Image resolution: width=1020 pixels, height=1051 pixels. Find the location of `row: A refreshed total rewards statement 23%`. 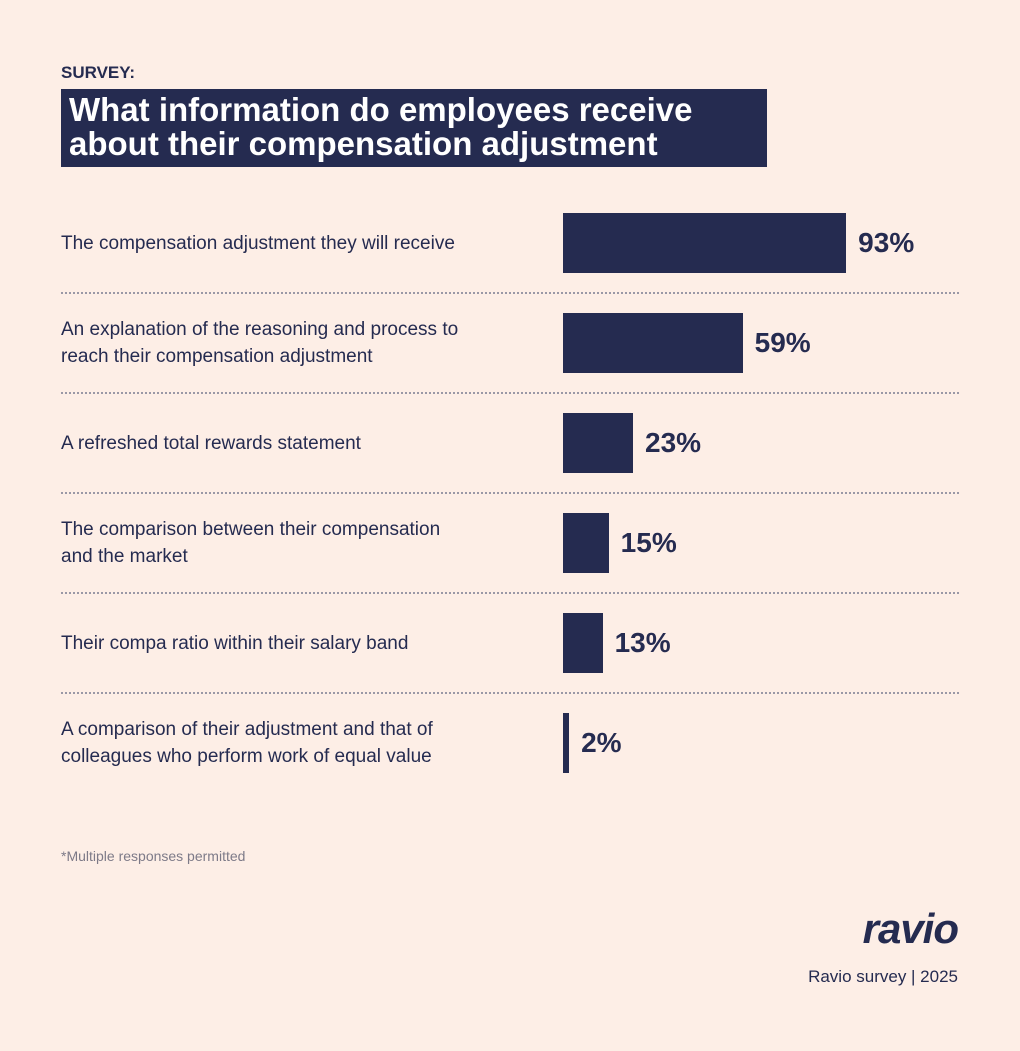

row: A refreshed total rewards statement 23% is located at coordinates (510, 444).